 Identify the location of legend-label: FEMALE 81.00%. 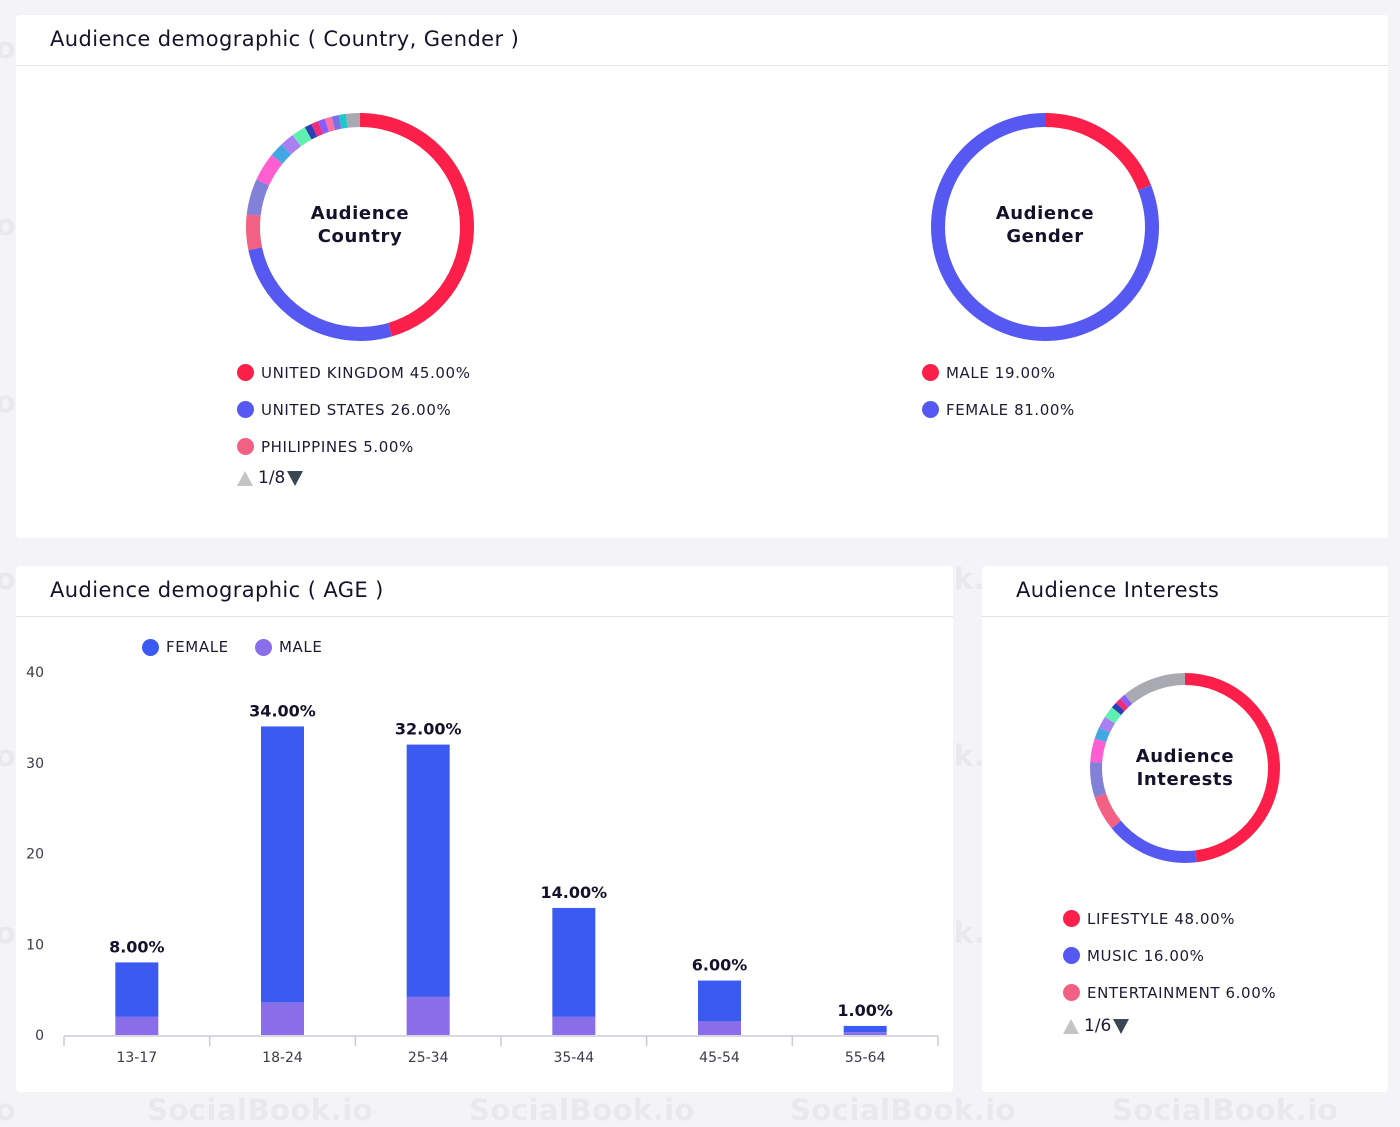
(1010, 410).